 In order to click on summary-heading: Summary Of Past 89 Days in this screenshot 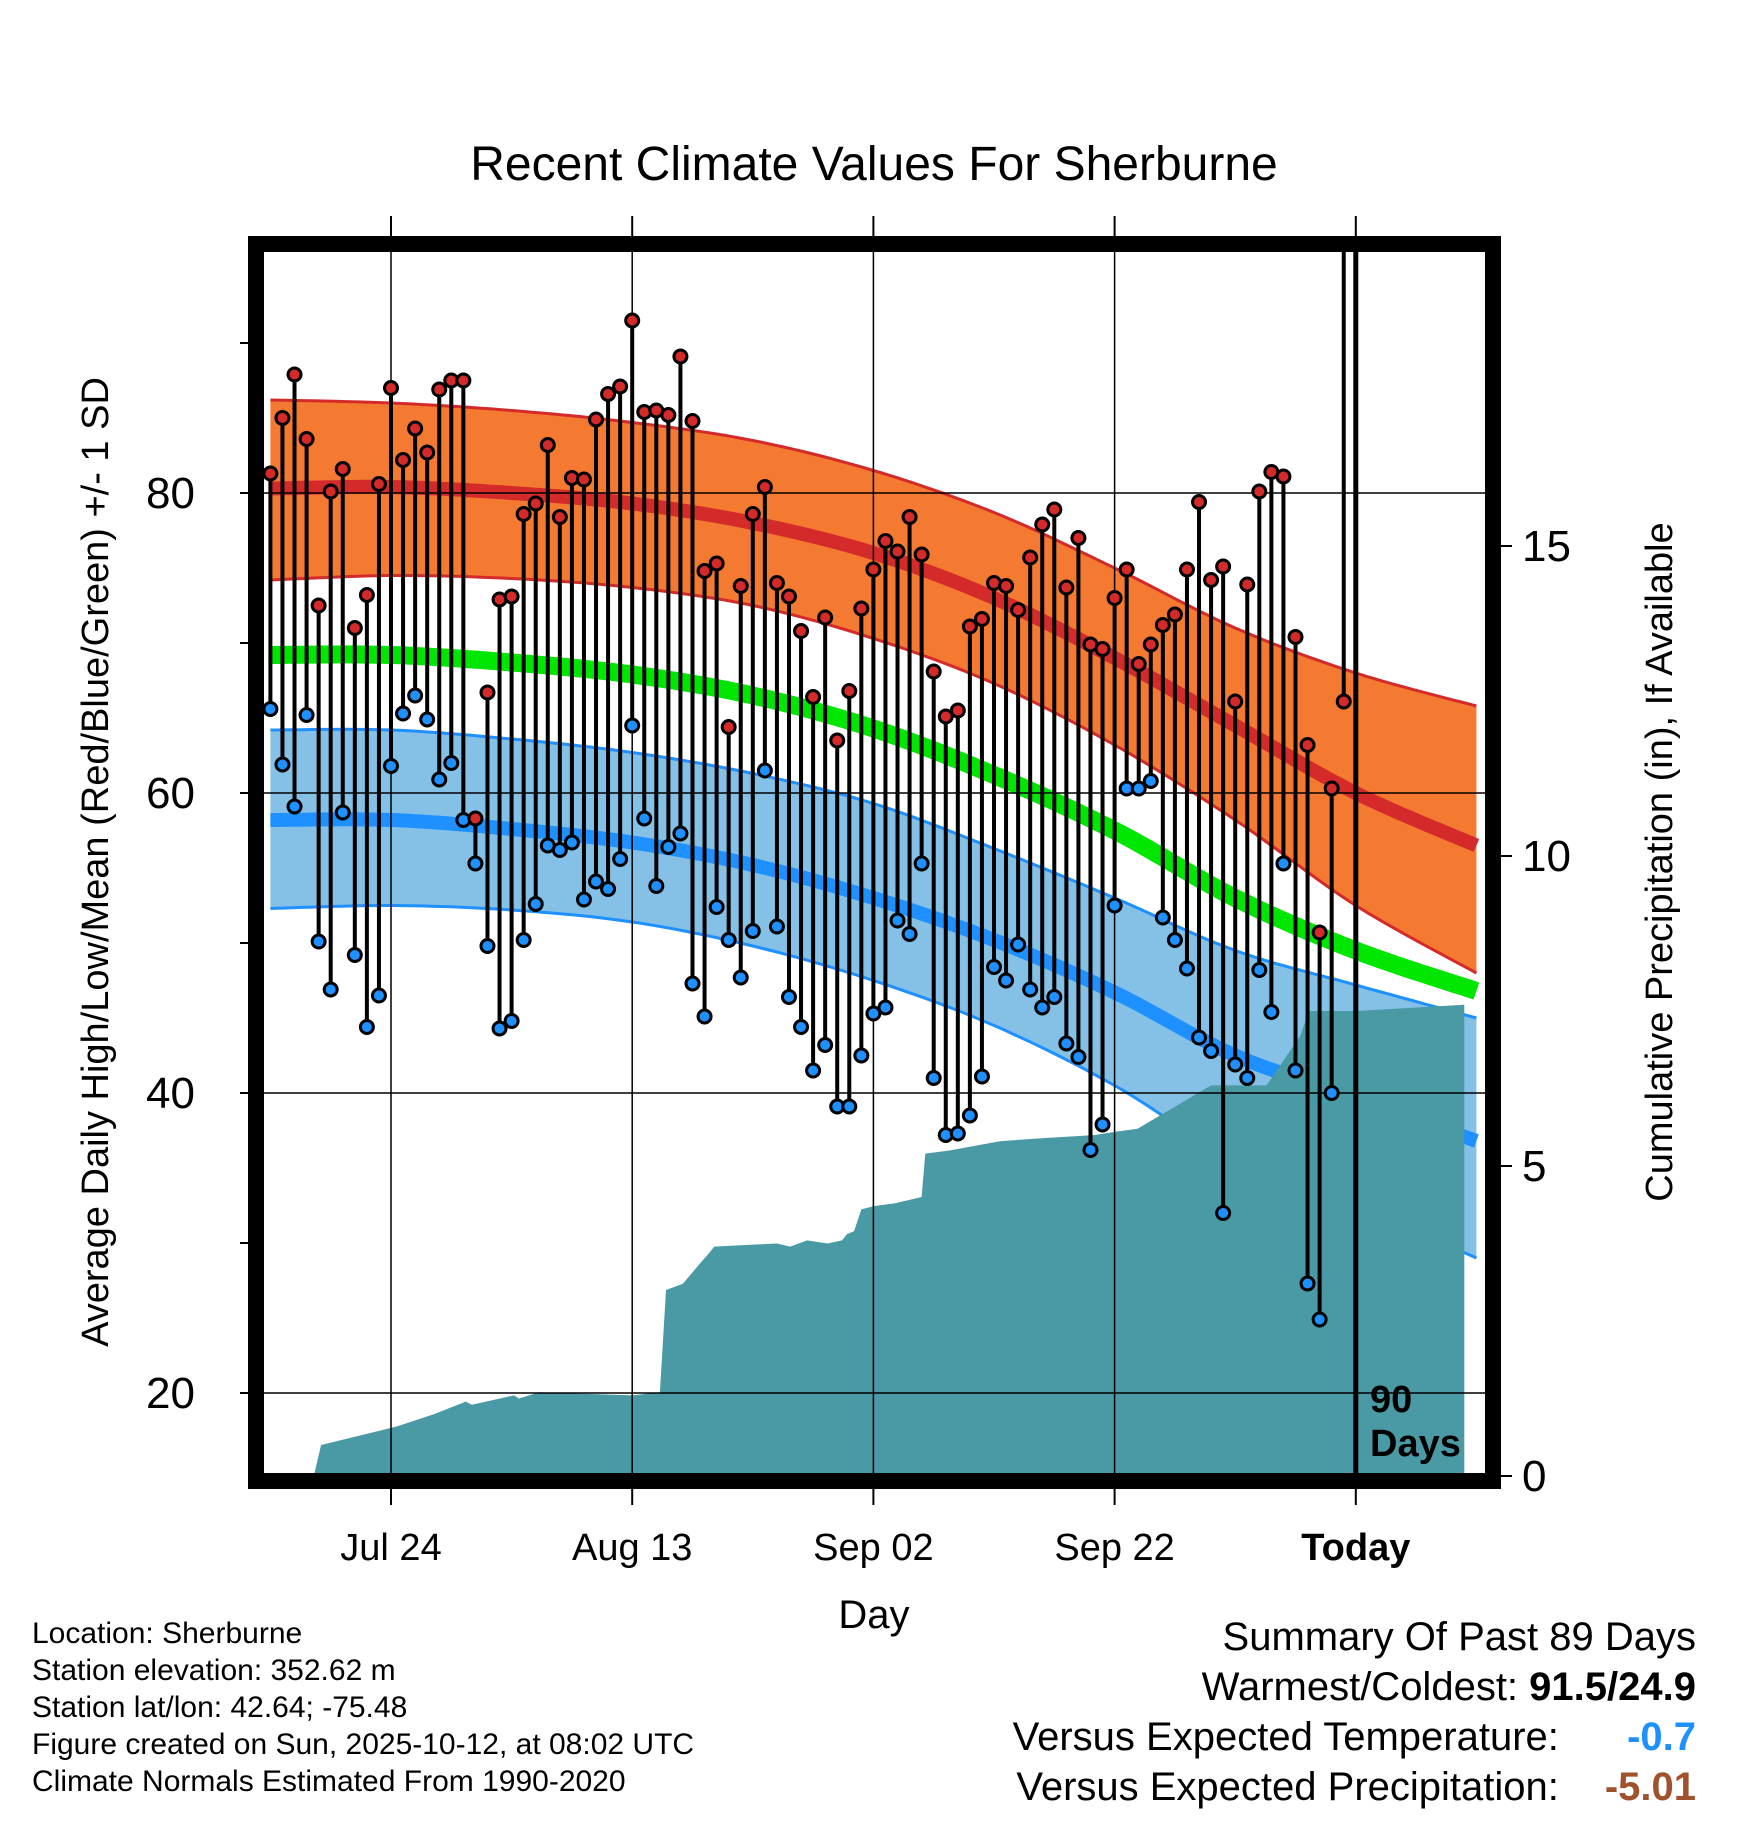, I will do `click(1459, 1637)`.